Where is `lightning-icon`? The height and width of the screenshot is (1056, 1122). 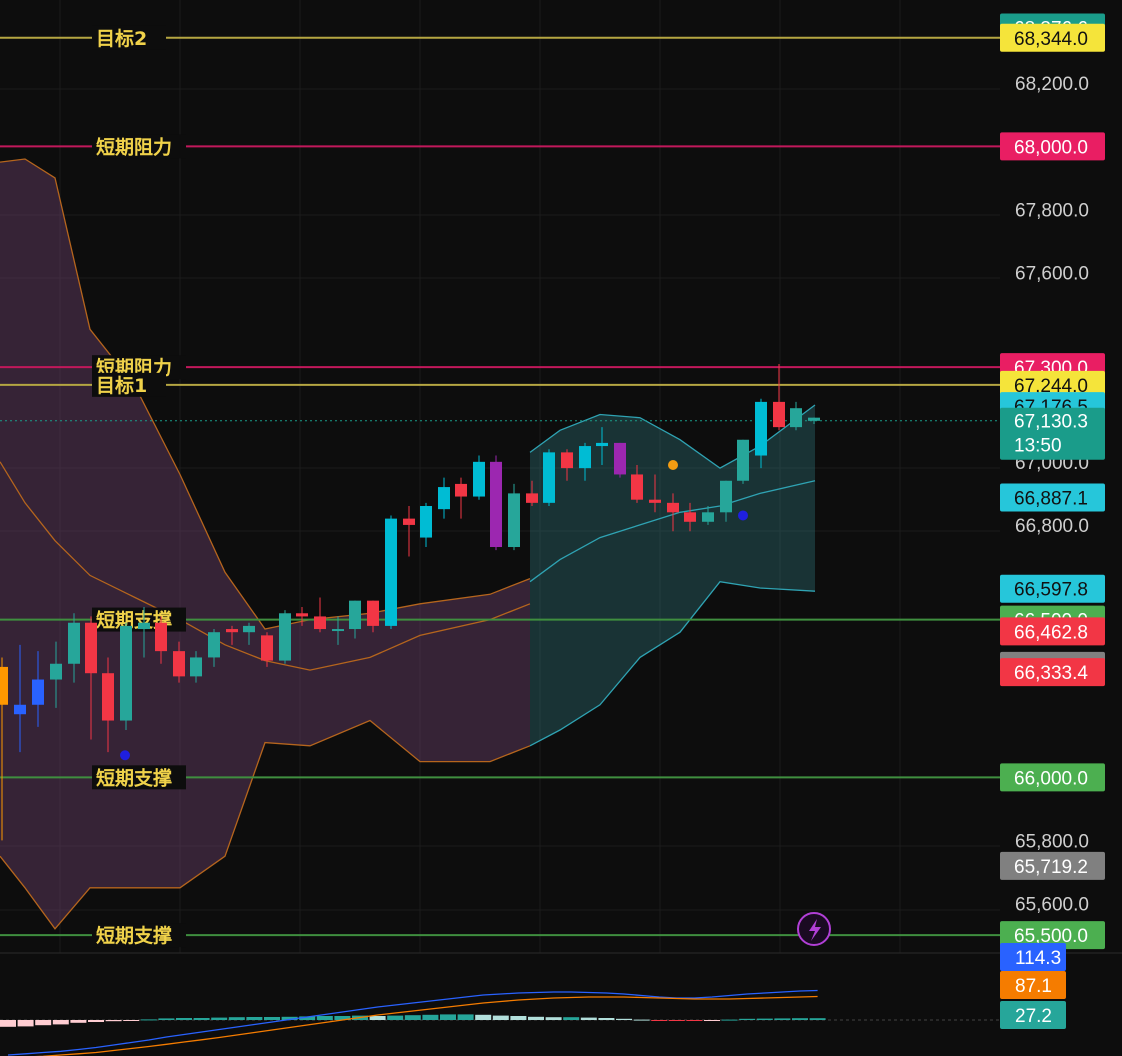
lightning-icon is located at coordinates (815, 930).